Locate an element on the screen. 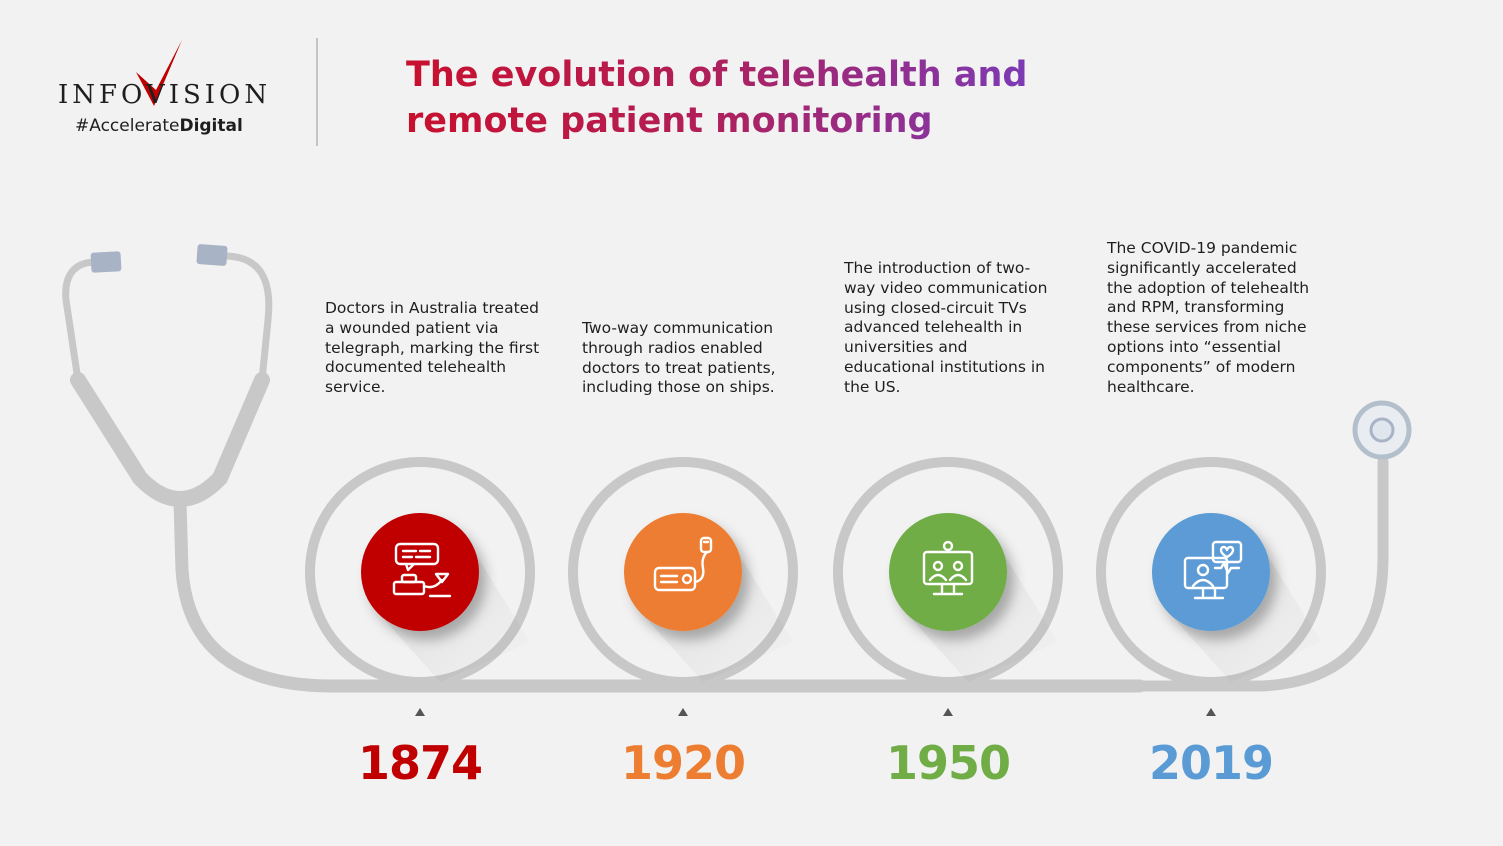 The height and width of the screenshot is (846, 1503). logo-wordmark: INFOVISION is located at coordinates (165, 95).